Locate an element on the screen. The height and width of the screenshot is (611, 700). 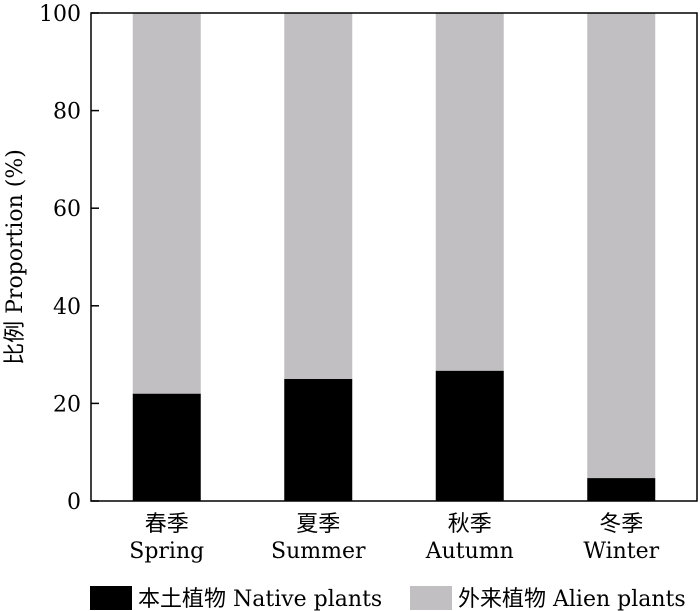
x-label-en-winter: Winter is located at coordinates (621, 551).